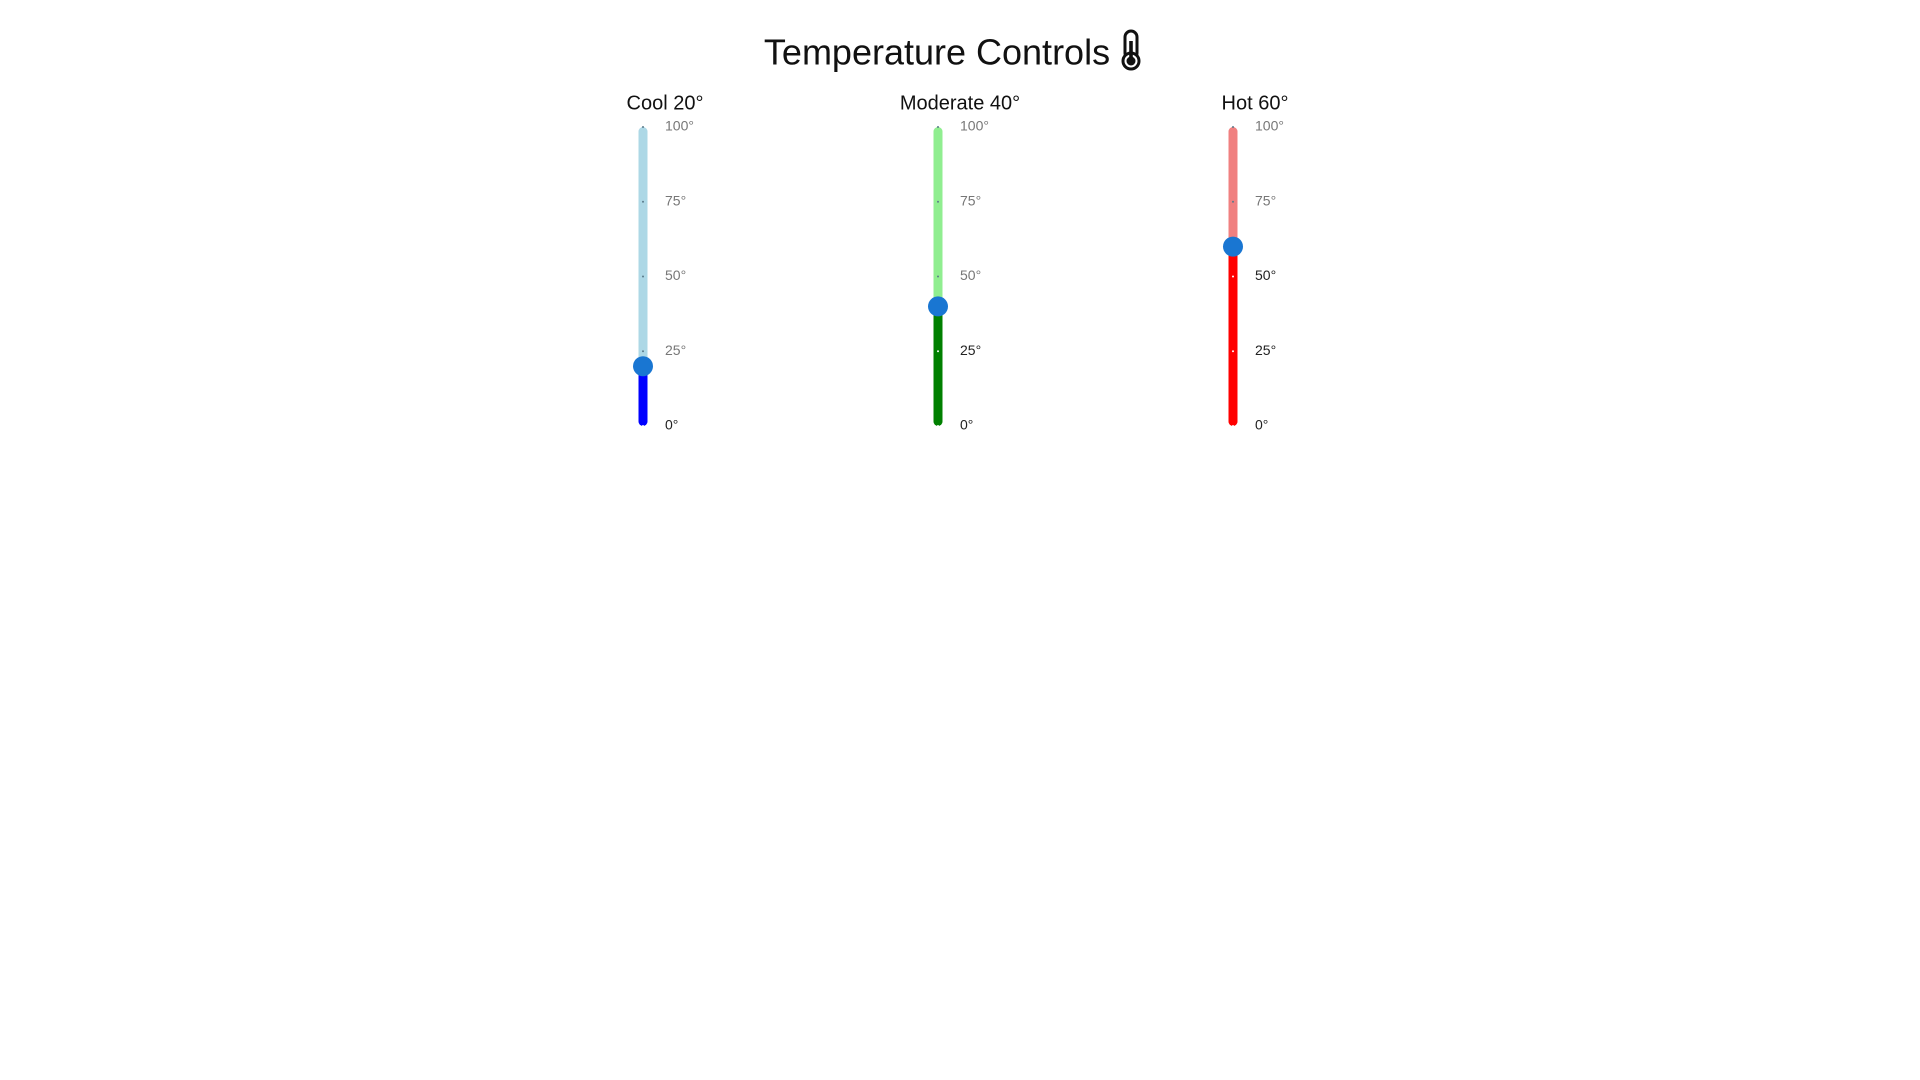 The width and height of the screenshot is (1920, 1080). What do you see at coordinates (1255, 103) in the screenshot?
I see `slider-label: Hot 60°` at bounding box center [1255, 103].